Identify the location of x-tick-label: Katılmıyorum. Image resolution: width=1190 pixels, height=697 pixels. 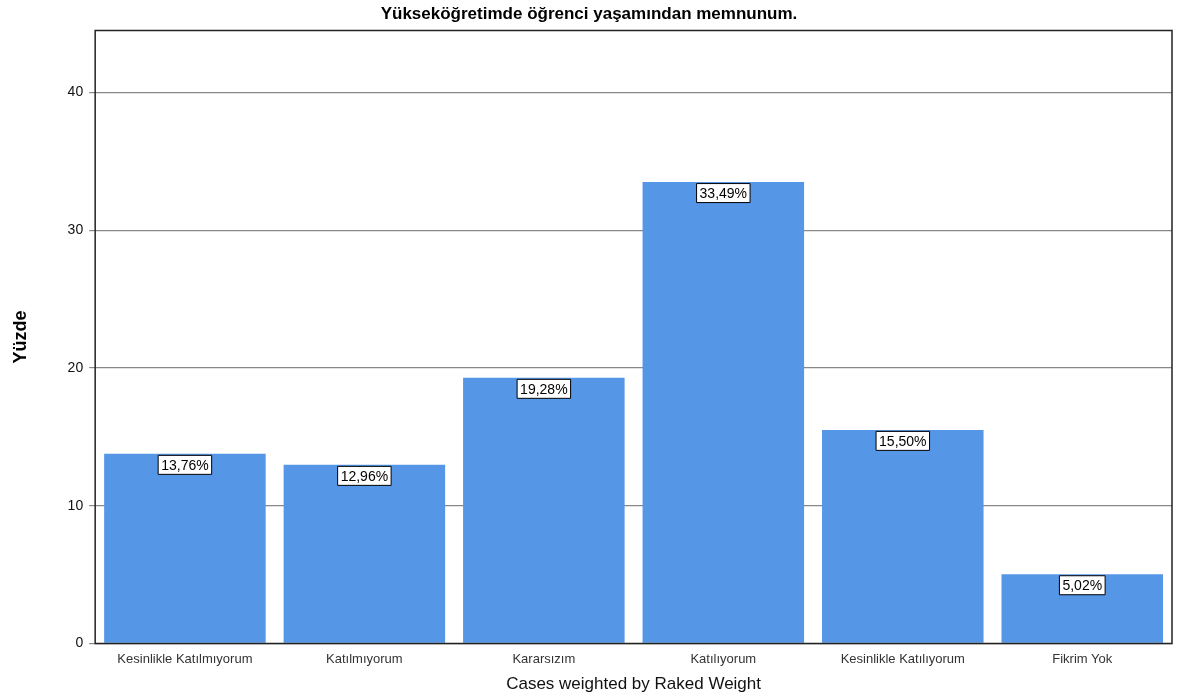
(364, 658).